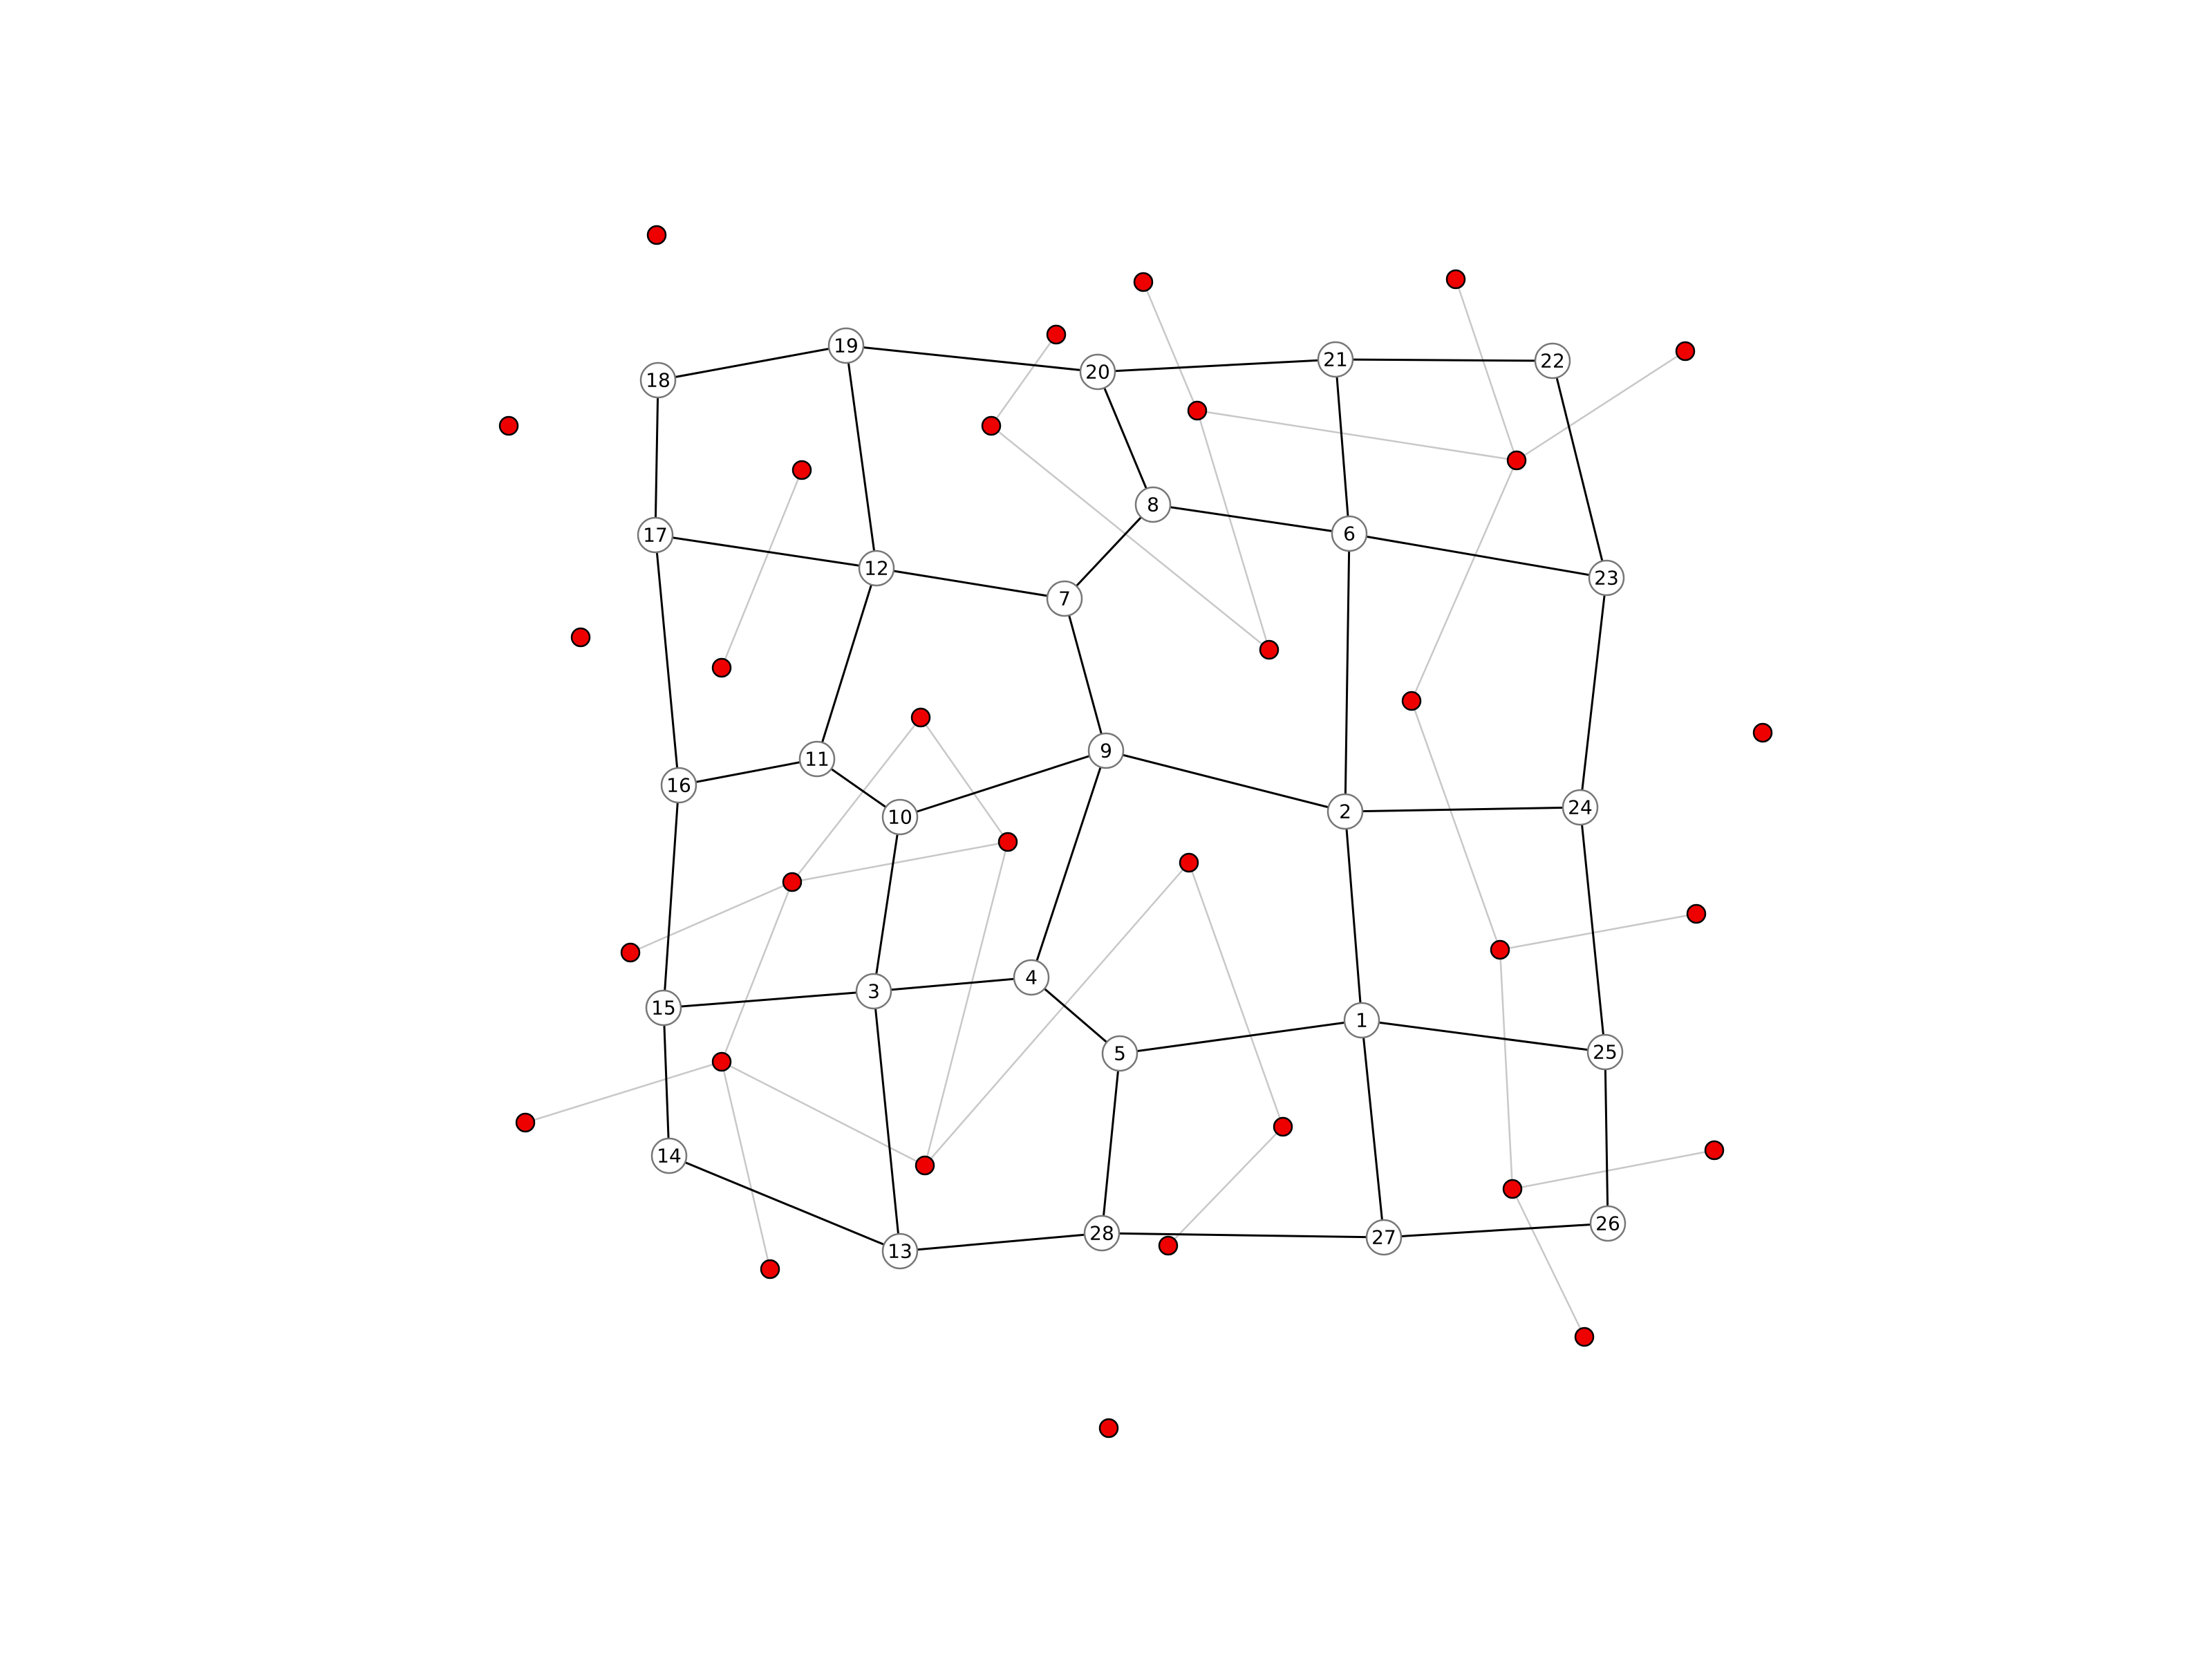 This screenshot has width=2212, height=1659. Describe the element at coordinates (1031, 978) in the screenshot. I see `primal-node-label: 4` at that location.